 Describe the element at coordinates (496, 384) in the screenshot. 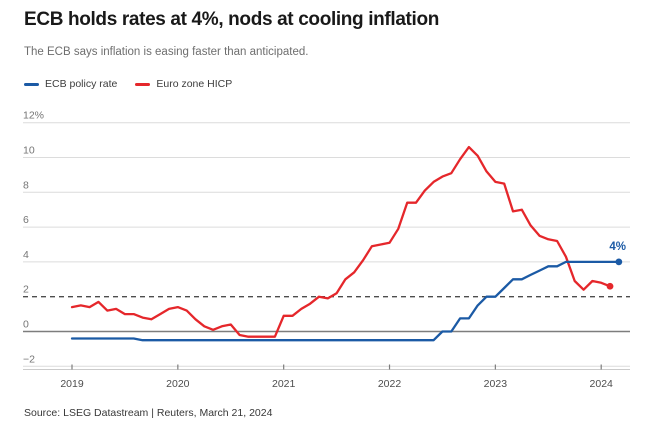

I see `x-tick-label: 2023` at that location.